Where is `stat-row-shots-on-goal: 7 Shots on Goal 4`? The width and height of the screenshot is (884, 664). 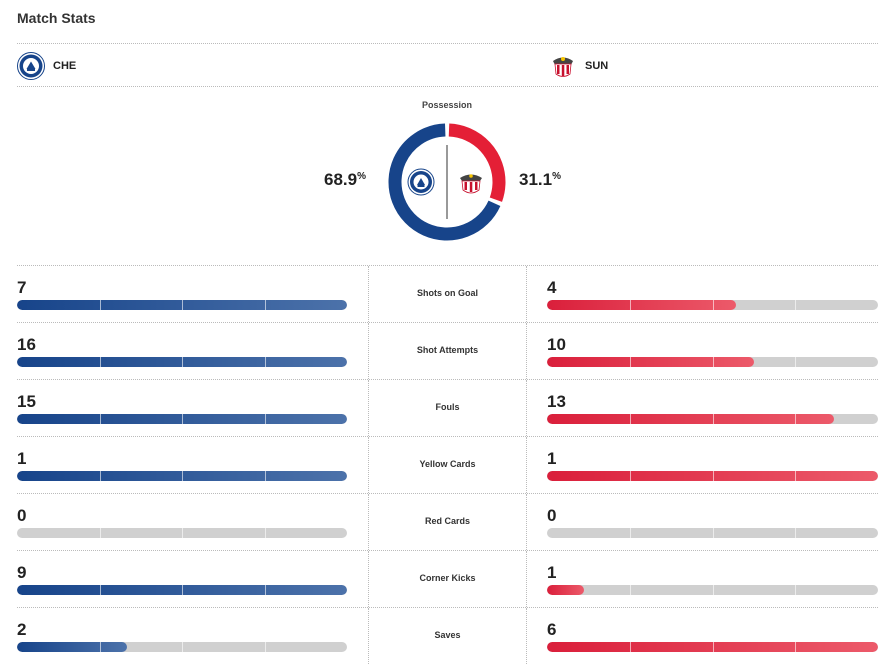 stat-row-shots-on-goal: 7 Shots on Goal 4 is located at coordinates (447, 293).